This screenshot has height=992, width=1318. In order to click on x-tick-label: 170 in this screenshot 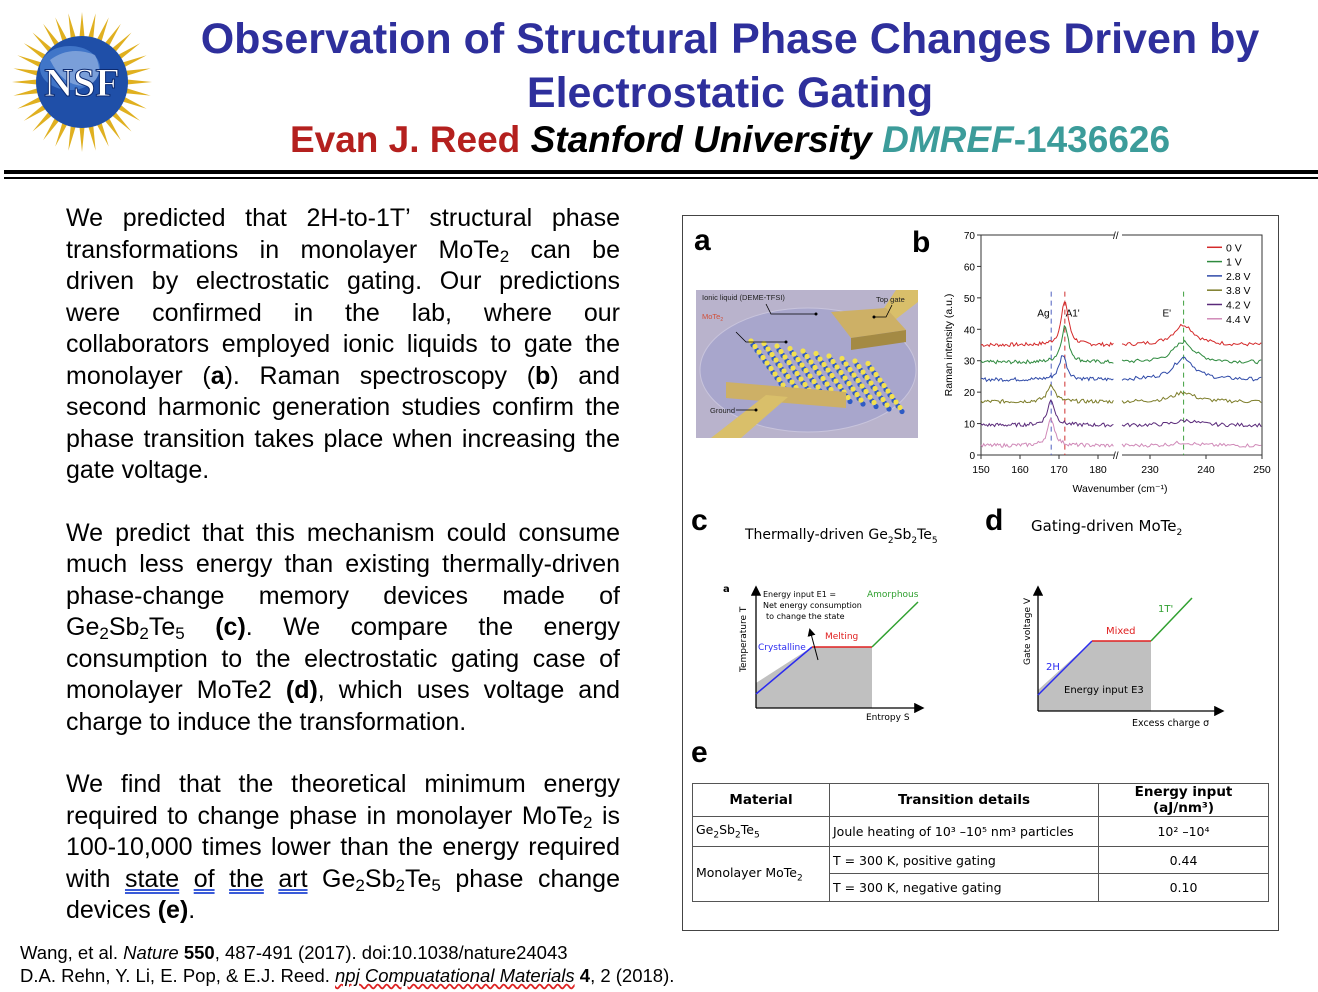, I will do `click(1059, 470)`.